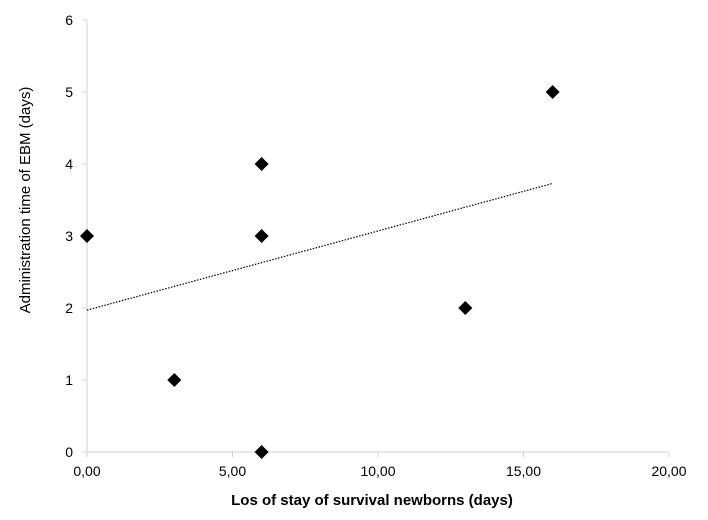 This screenshot has width=708, height=520. I want to click on x-tick-label: 15,00, so click(523, 471).